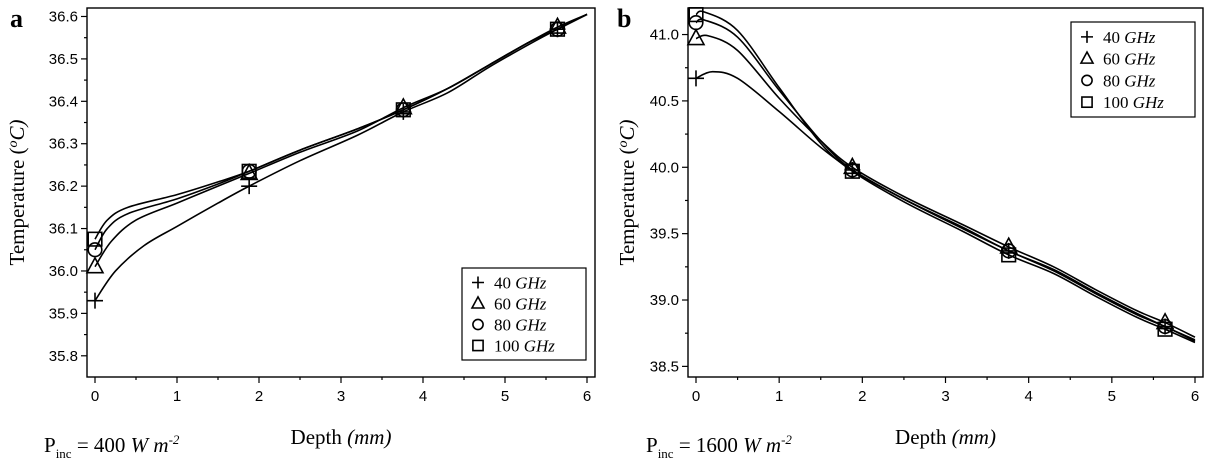 The image size is (1213, 466). Describe the element at coordinates (1087, 57) in the screenshot. I see `legend-marker-triangle` at that location.